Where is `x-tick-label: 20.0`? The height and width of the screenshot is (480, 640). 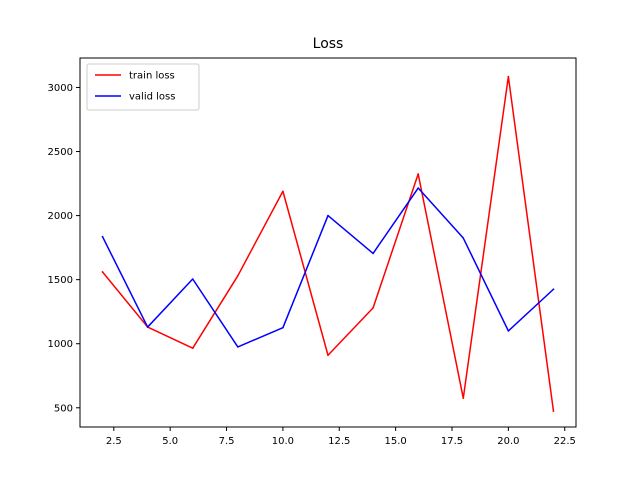
x-tick-label: 20.0 is located at coordinates (508, 441).